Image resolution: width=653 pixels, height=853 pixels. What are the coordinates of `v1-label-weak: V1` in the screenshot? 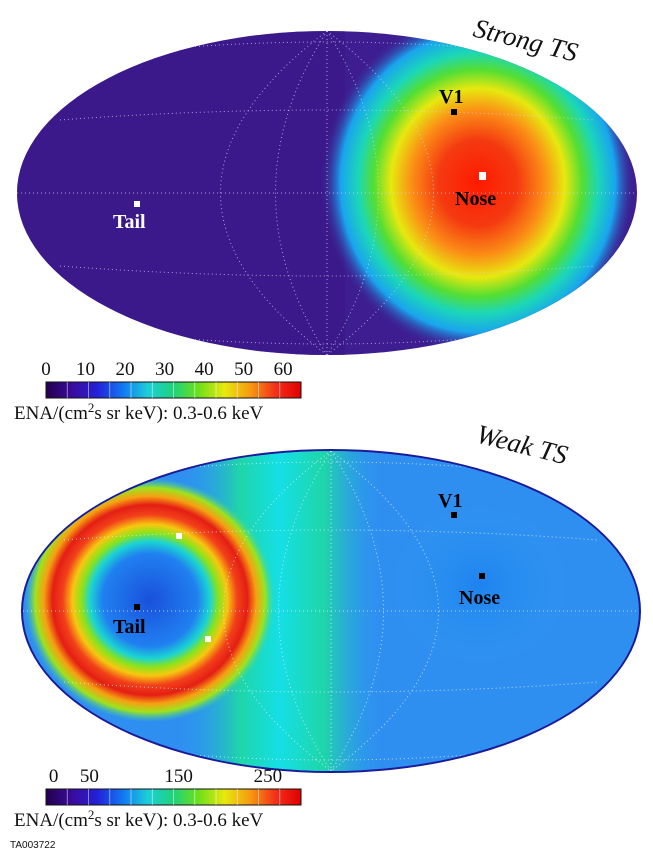 It's located at (450, 501).